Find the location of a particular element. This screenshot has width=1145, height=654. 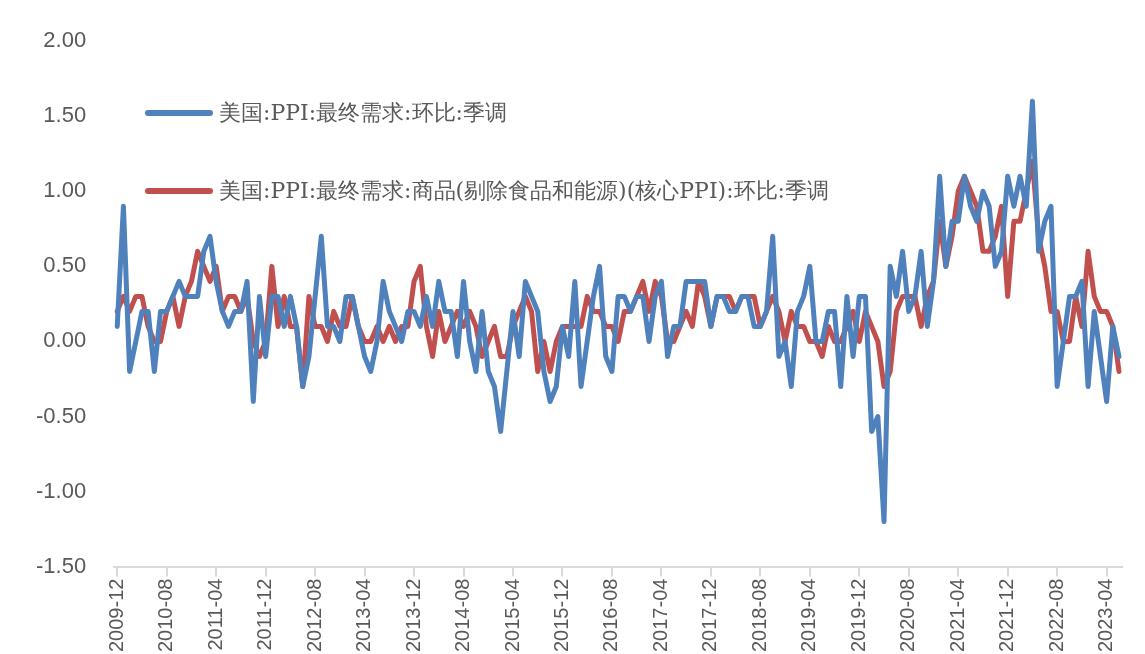

x-tick-label: 2015-12 is located at coordinates (560, 615).